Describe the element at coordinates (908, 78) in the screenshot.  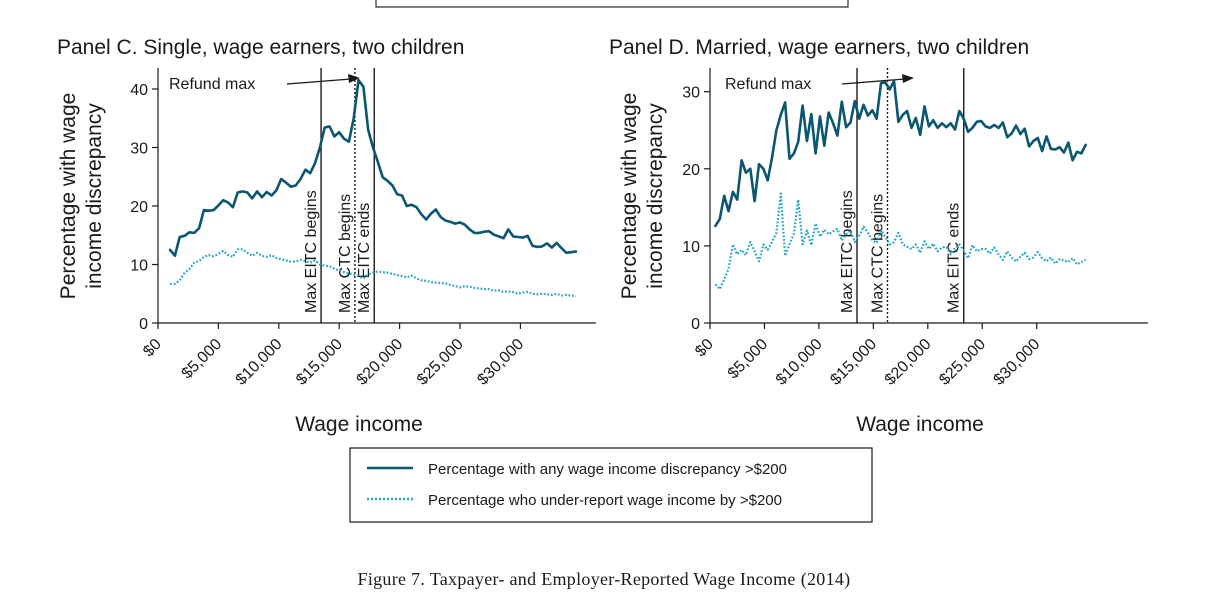
I see `panel-d-annotation-arrowhead` at that location.